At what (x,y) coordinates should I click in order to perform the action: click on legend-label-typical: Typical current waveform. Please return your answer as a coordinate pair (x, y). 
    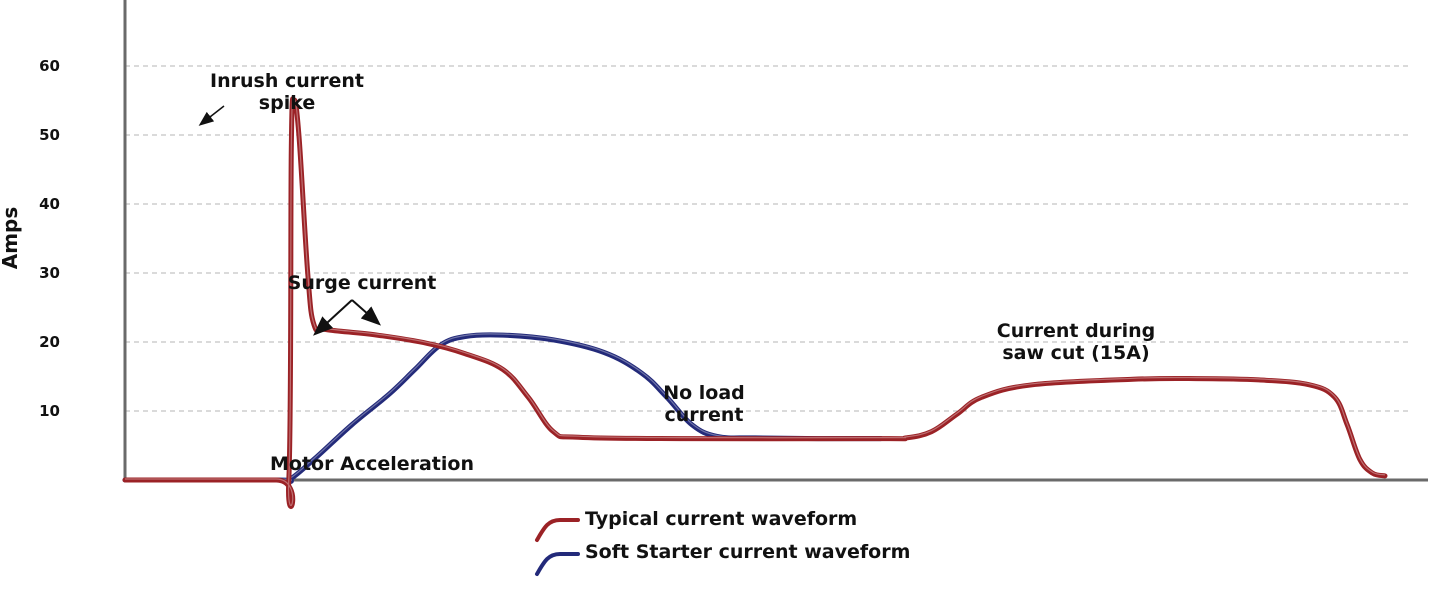
    Looking at the image, I should click on (721, 519).